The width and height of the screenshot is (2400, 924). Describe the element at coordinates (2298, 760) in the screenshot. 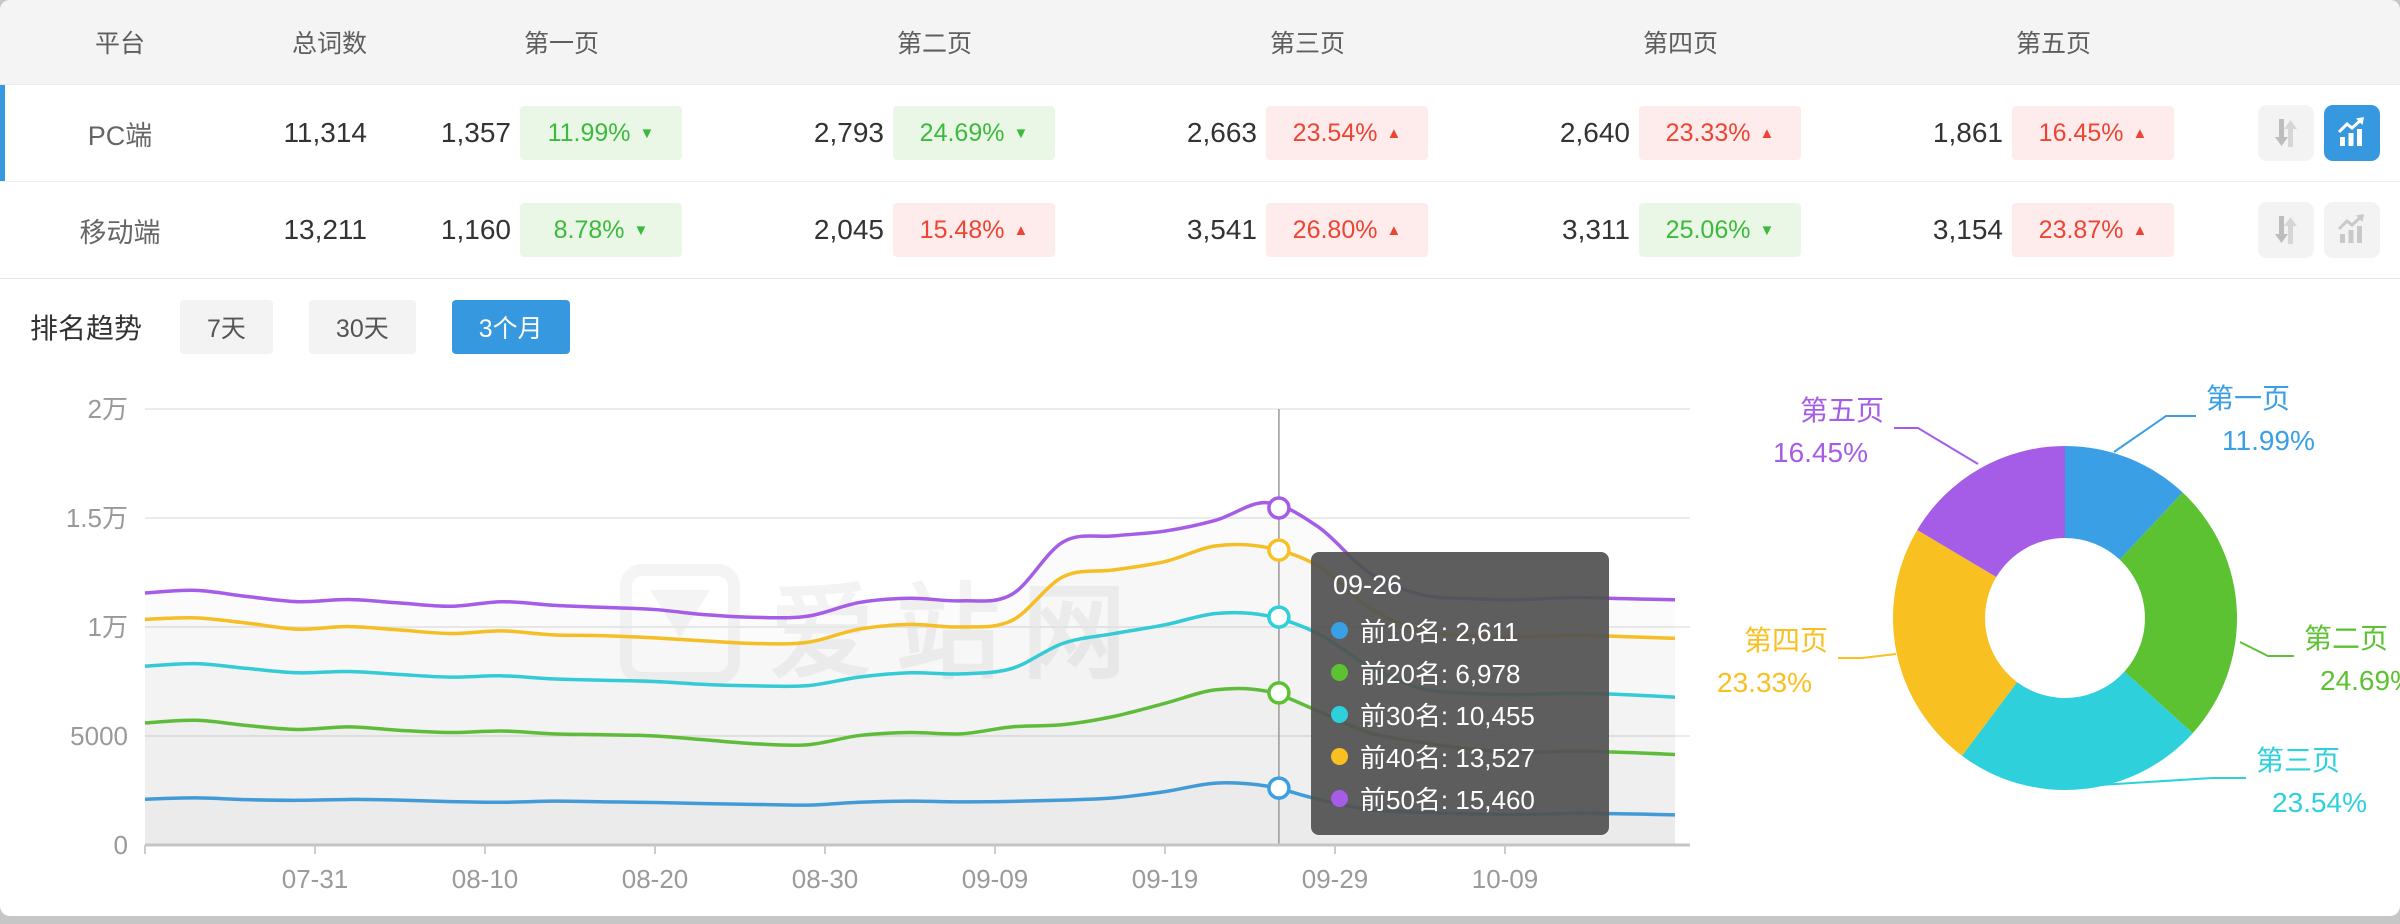

I see `donut-label-name: 第三页` at that location.